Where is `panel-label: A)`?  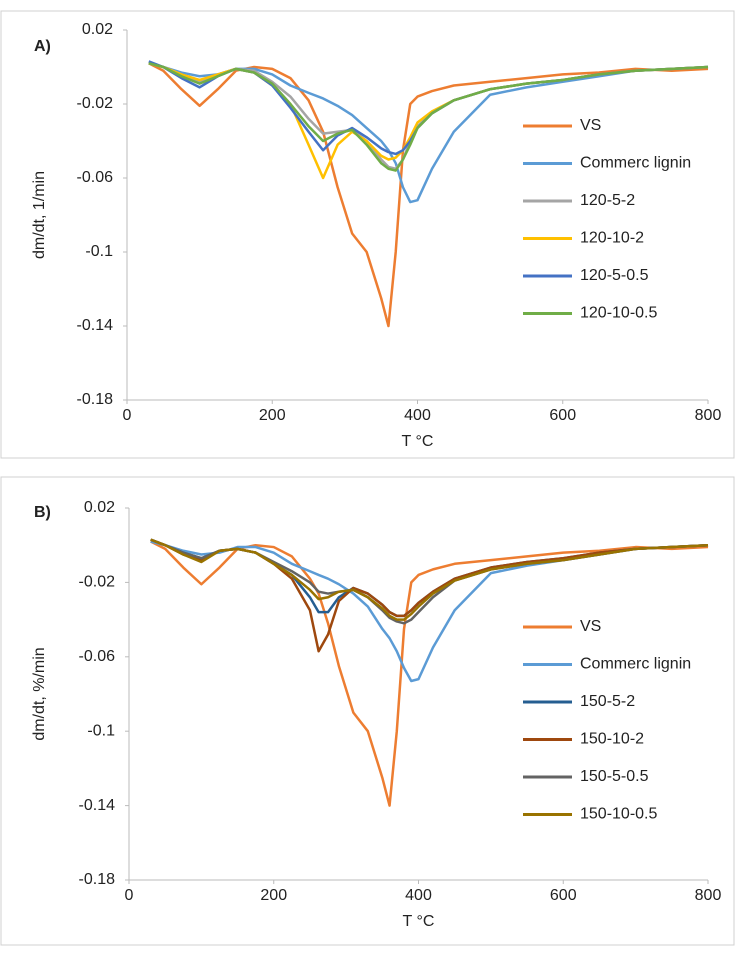 panel-label: A) is located at coordinates (42, 46).